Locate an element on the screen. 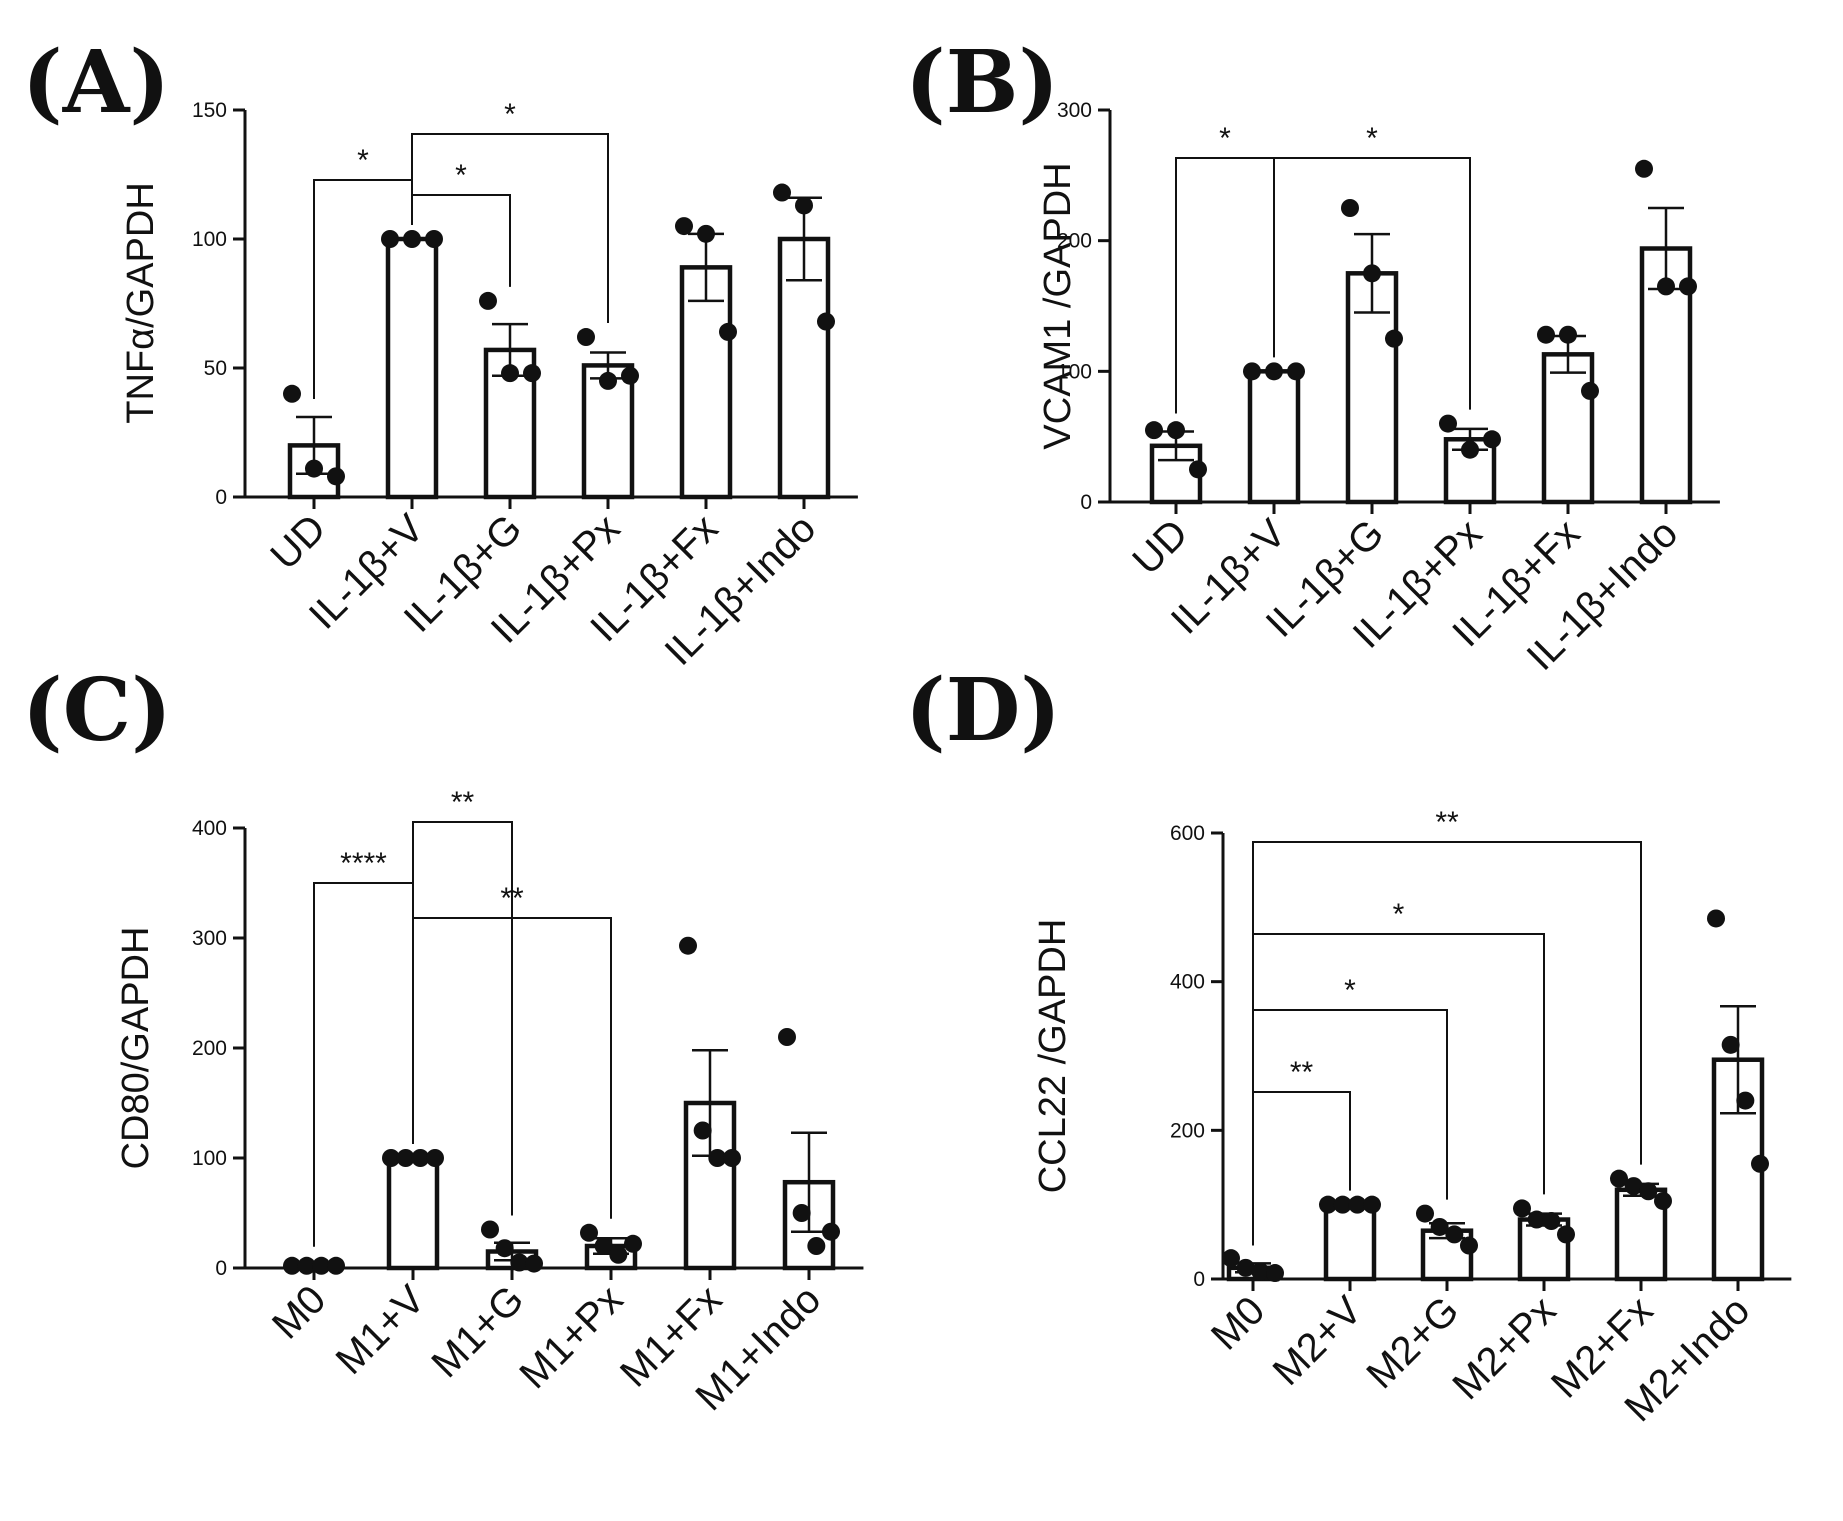 The image size is (1843, 1521). significance-label: **** is located at coordinates (363, 863).